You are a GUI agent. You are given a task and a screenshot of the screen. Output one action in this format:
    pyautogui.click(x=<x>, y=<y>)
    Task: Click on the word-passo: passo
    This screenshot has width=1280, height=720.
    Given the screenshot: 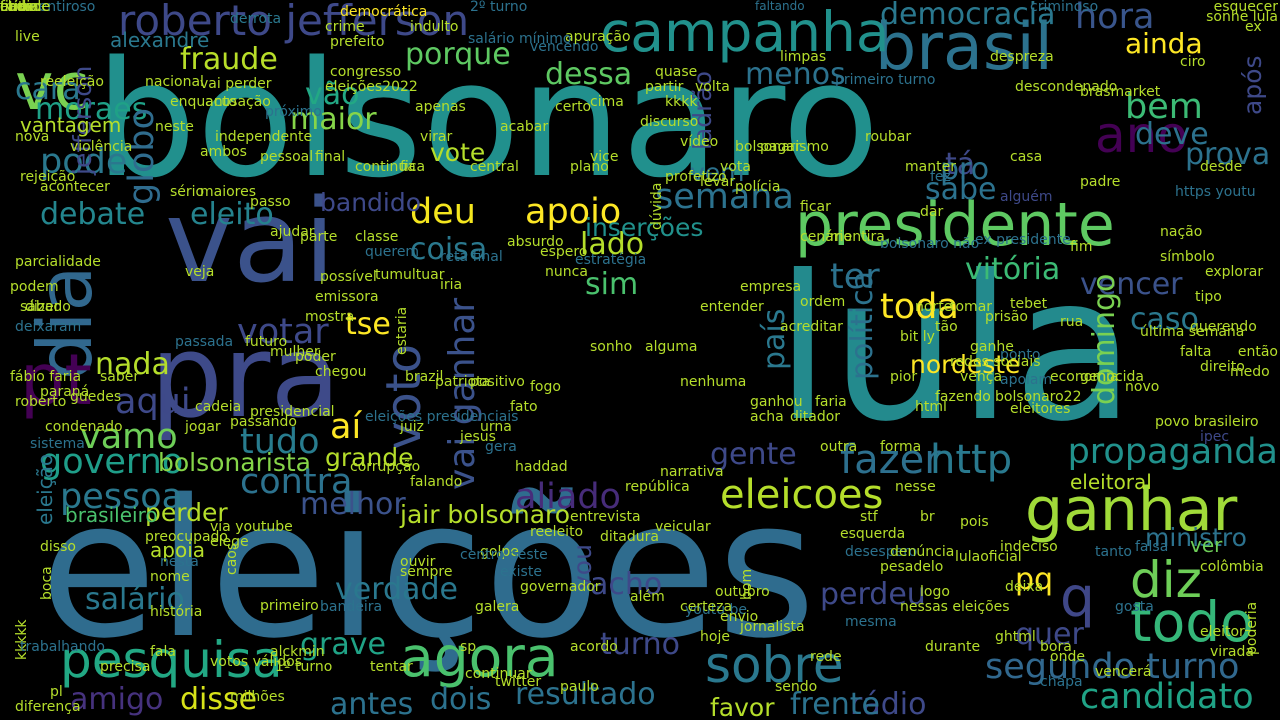 What is the action you would take?
    pyautogui.click(x=270, y=202)
    